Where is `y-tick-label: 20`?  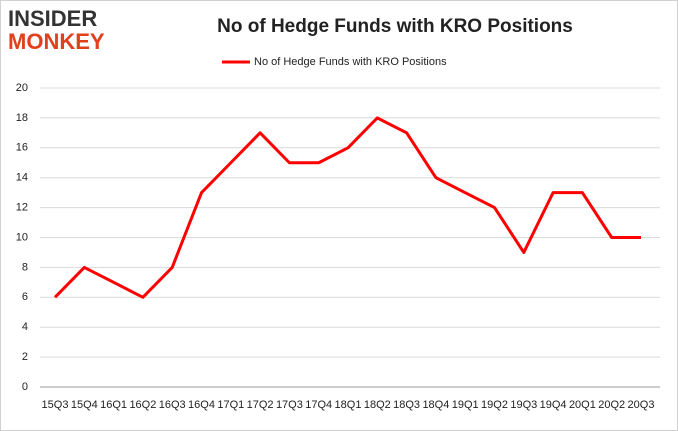
y-tick-label: 20 is located at coordinates (22, 88).